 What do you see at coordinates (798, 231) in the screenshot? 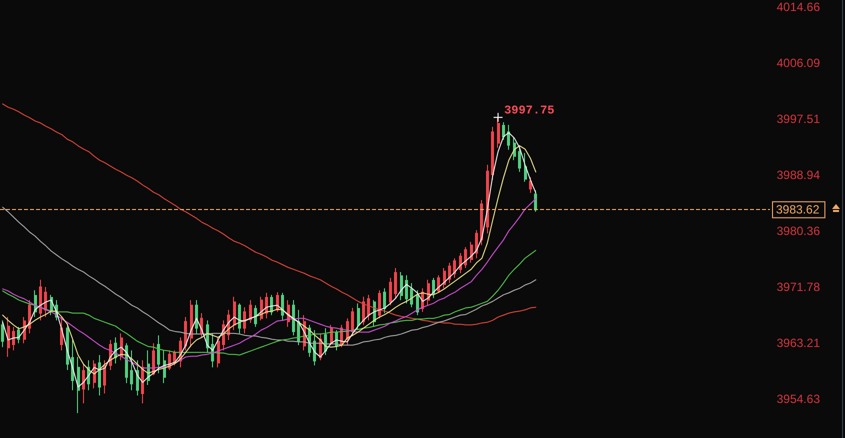
I see `y-tick-label: 3980.36` at bounding box center [798, 231].